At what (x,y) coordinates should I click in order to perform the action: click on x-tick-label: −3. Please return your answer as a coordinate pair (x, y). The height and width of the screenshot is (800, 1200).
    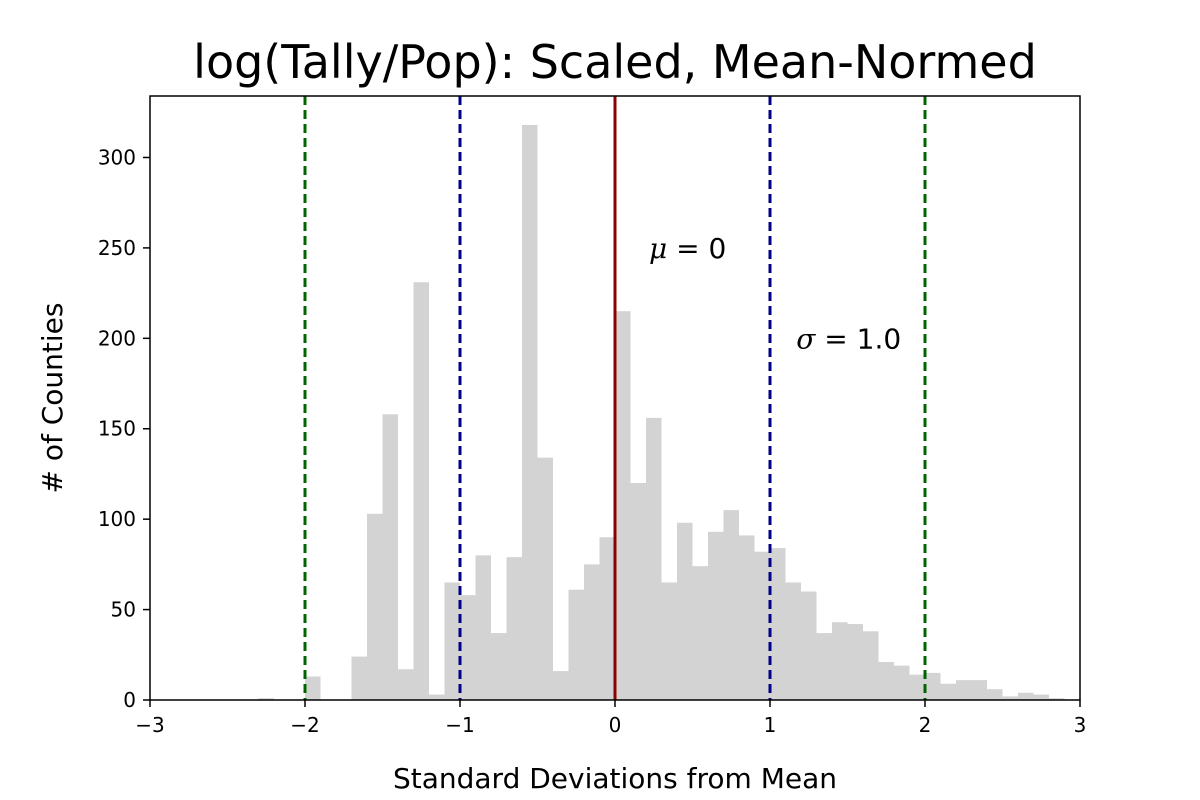
    Looking at the image, I should click on (149, 725).